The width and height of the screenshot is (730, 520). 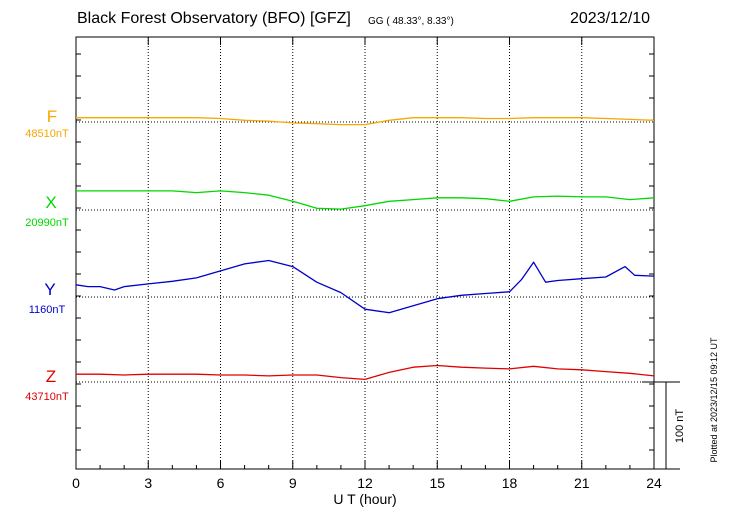 I want to click on x-tick-label: 0, so click(x=76, y=483).